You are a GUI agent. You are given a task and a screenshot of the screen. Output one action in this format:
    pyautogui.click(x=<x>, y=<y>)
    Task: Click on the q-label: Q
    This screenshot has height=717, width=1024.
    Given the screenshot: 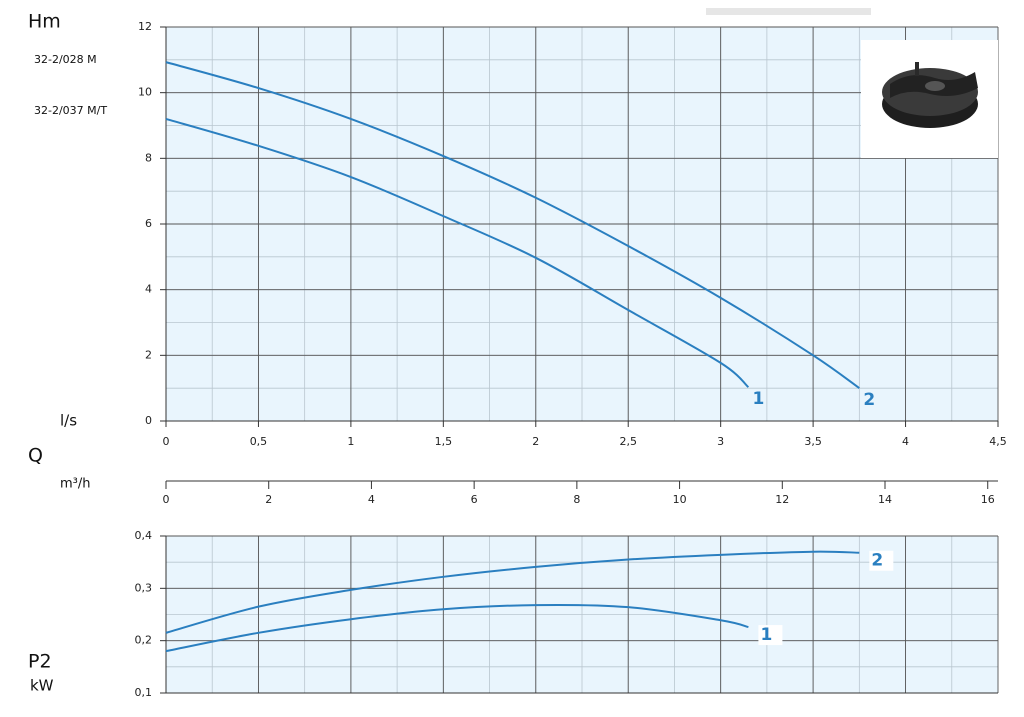 What is the action you would take?
    pyautogui.click(x=35, y=456)
    